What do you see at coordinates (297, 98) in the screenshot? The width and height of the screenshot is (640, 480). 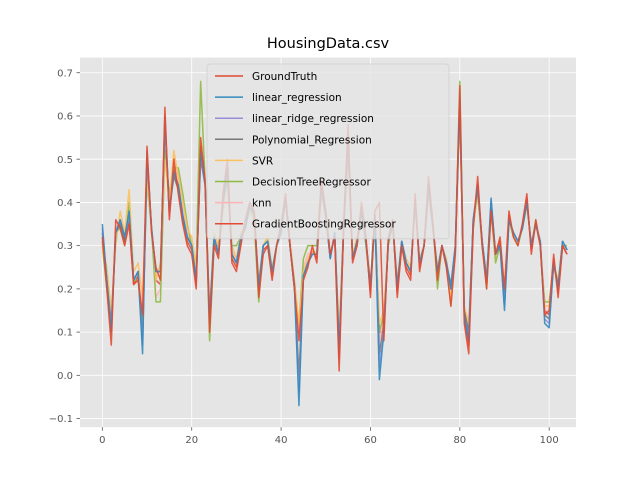 I see `legend-label: linear_regression` at bounding box center [297, 98].